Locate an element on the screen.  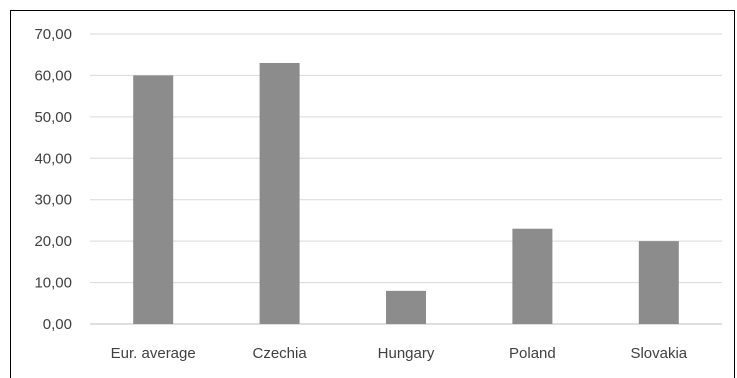
bar-slovakia is located at coordinates (658, 282).